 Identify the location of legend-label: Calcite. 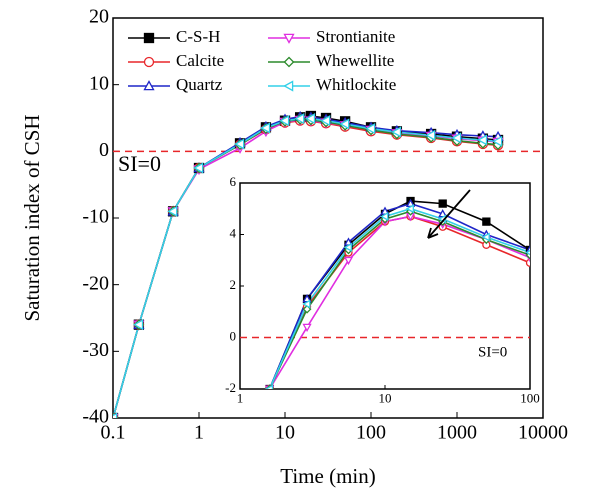
(200, 60).